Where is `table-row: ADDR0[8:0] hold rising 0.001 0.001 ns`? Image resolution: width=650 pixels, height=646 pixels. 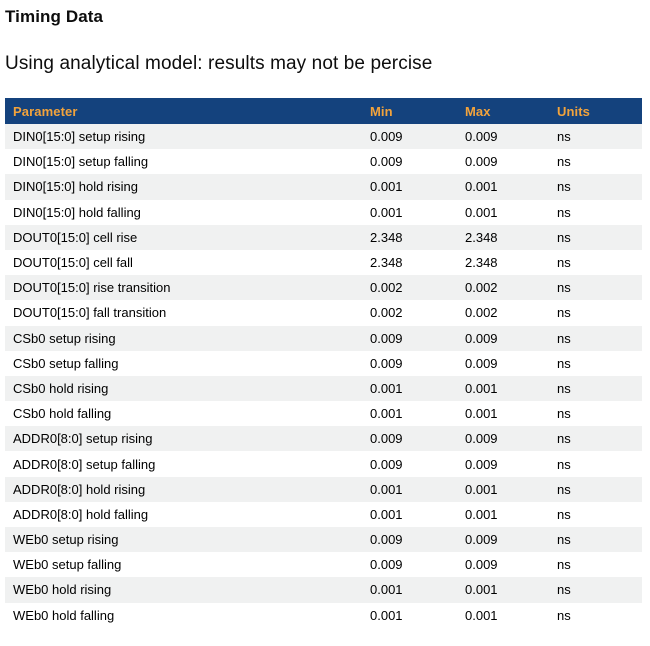
table-row: ADDR0[8:0] hold rising 0.001 0.001 ns is located at coordinates (323, 489).